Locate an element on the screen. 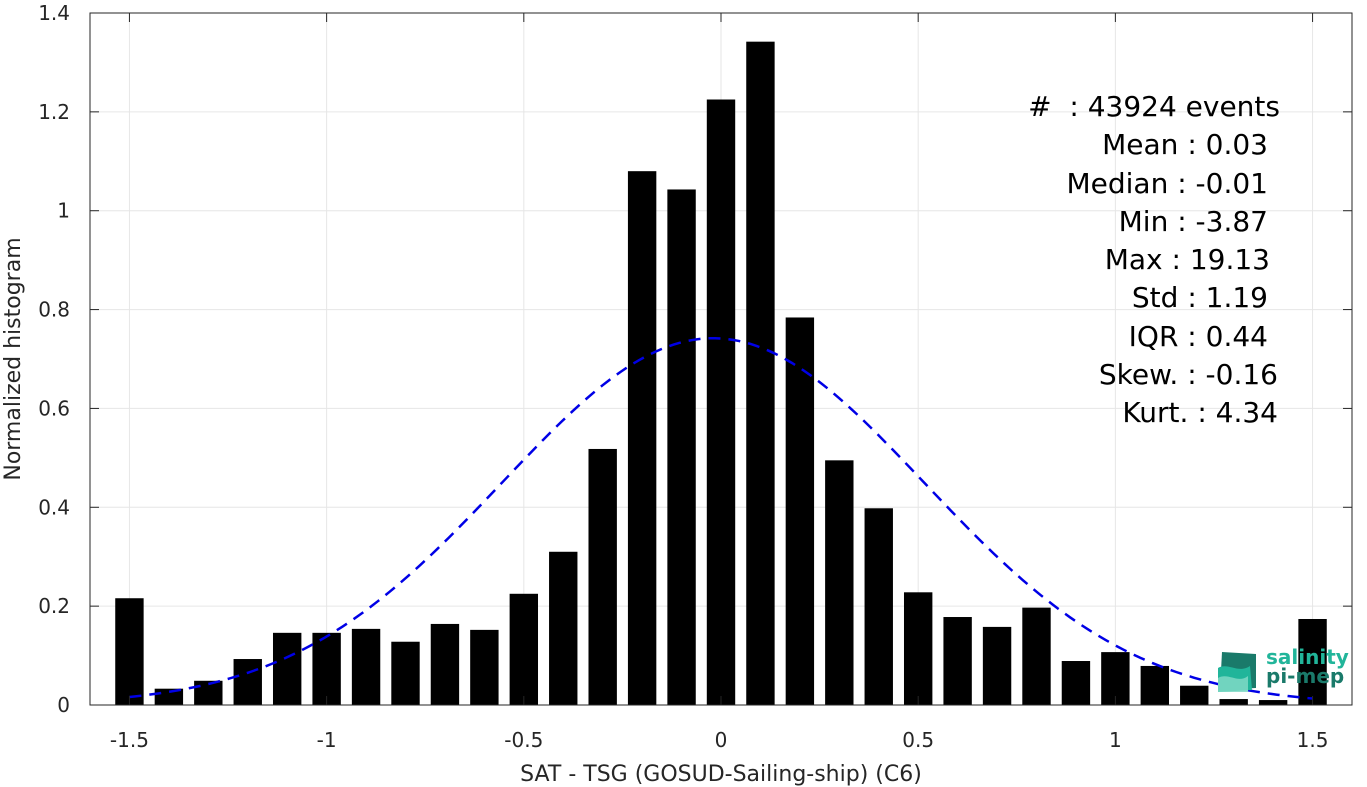 The image size is (1367, 787). y-tick-label: 0 is located at coordinates (63, 705).